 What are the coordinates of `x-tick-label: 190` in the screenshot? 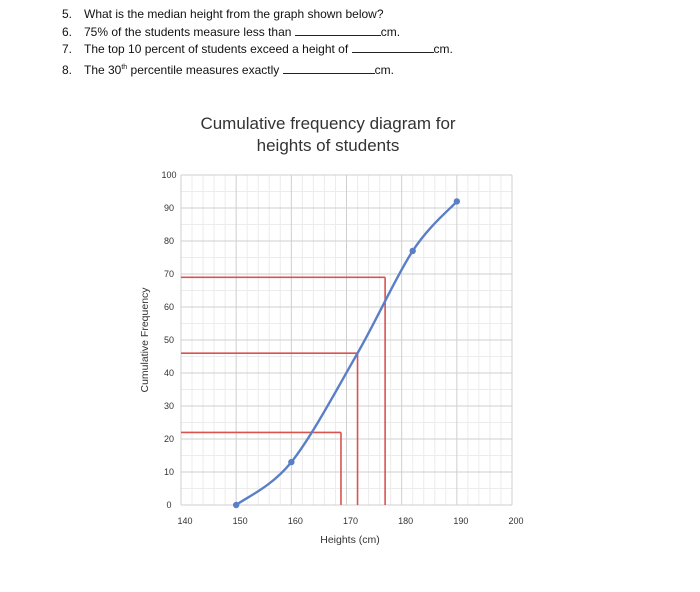 It's located at (460, 521).